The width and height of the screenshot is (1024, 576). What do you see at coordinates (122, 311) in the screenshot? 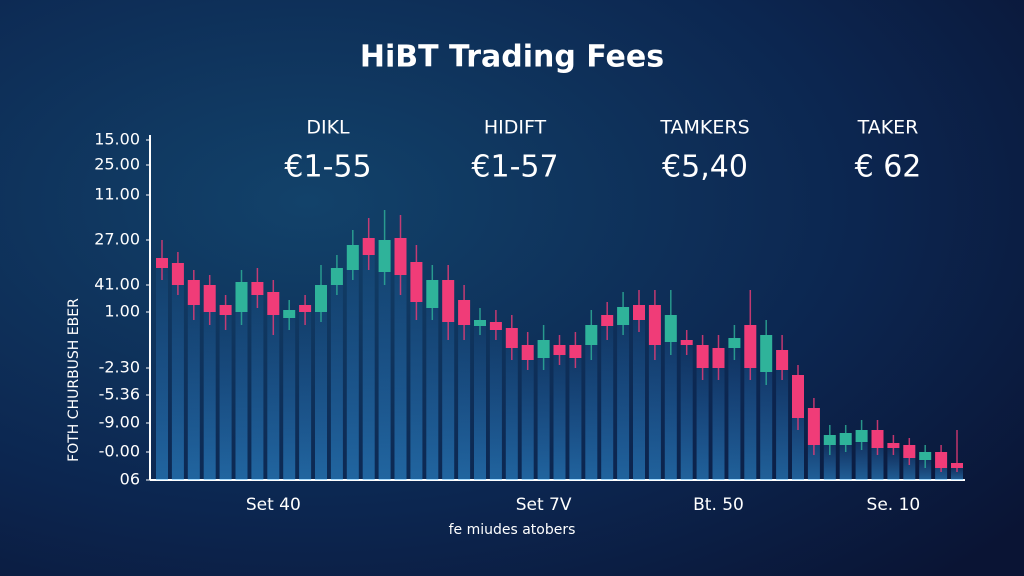
I see `y-tick-label: 1.00` at bounding box center [122, 311].